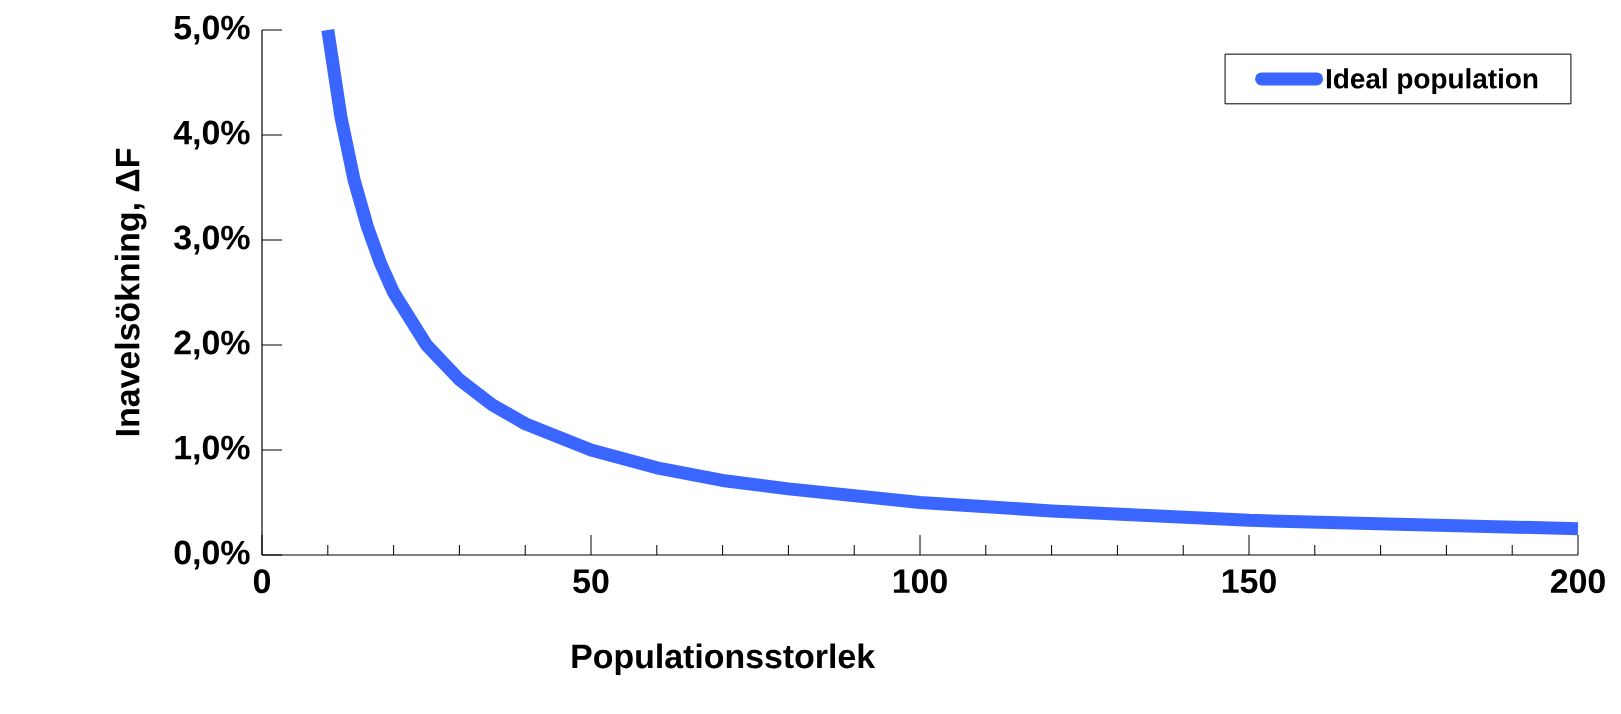  I want to click on y-tick-label: 5,0%, so click(212, 30).